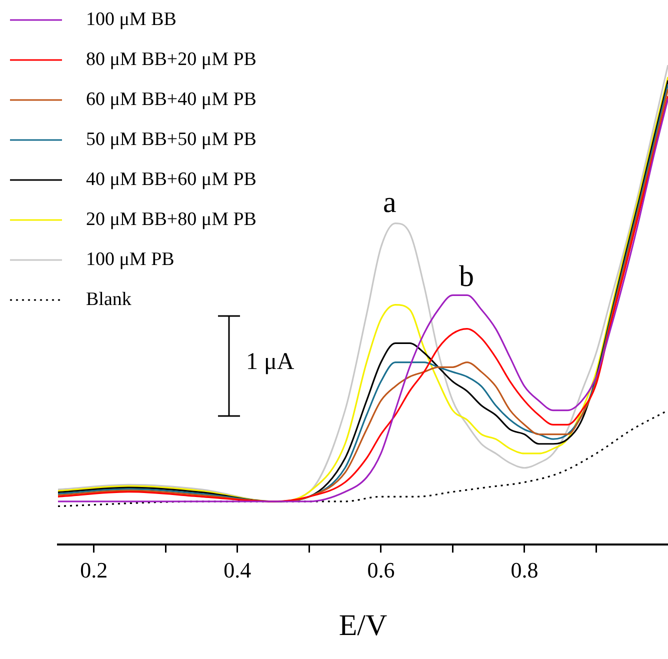  What do you see at coordinates (171, 220) in the screenshot?
I see `legend-label: 20 μM BB+80 μM PB` at bounding box center [171, 220].